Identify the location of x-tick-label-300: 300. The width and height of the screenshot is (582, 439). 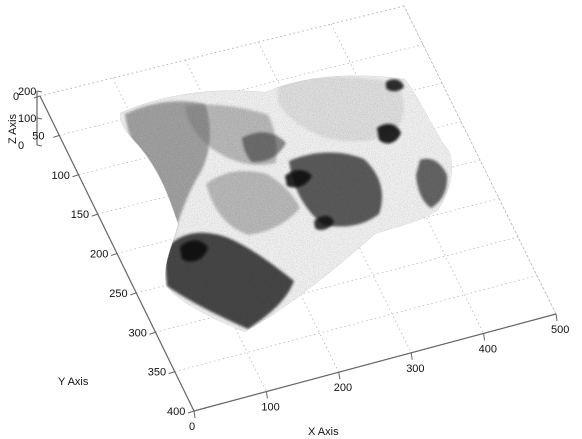
(415, 369).